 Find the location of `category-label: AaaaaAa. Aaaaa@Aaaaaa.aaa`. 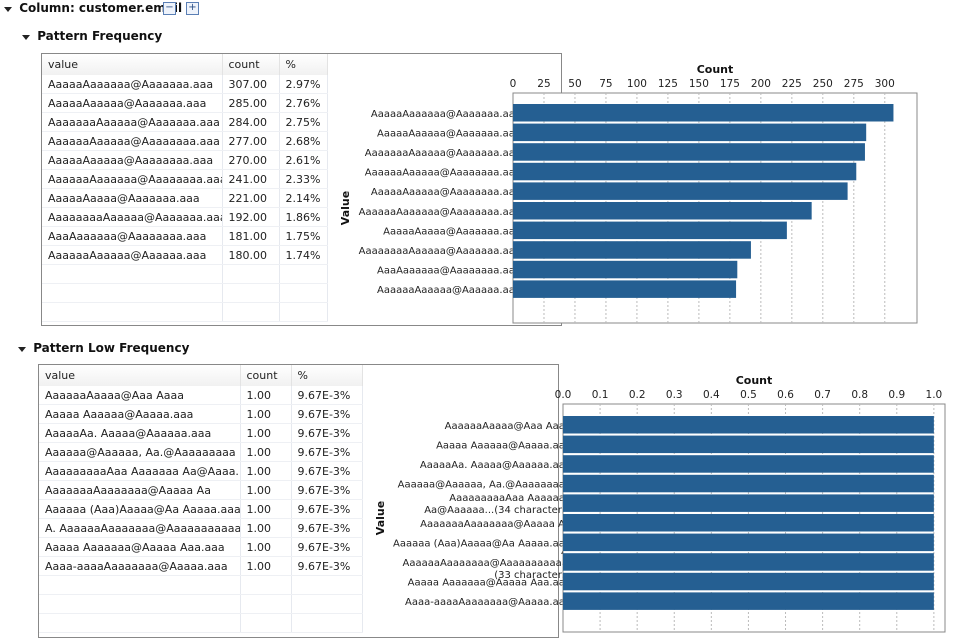

category-label: AaaaaAa. Aaaaa@Aaaaaa.aaa is located at coordinates (495, 465).